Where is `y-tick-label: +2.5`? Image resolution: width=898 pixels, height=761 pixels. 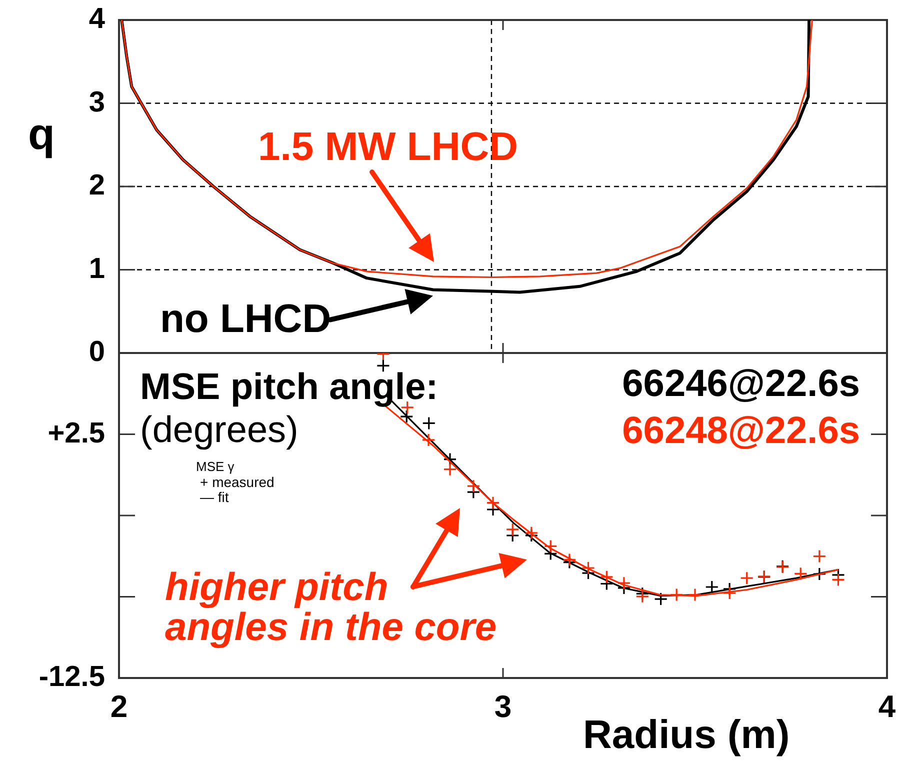
y-tick-label: +2.5 is located at coordinates (76, 433).